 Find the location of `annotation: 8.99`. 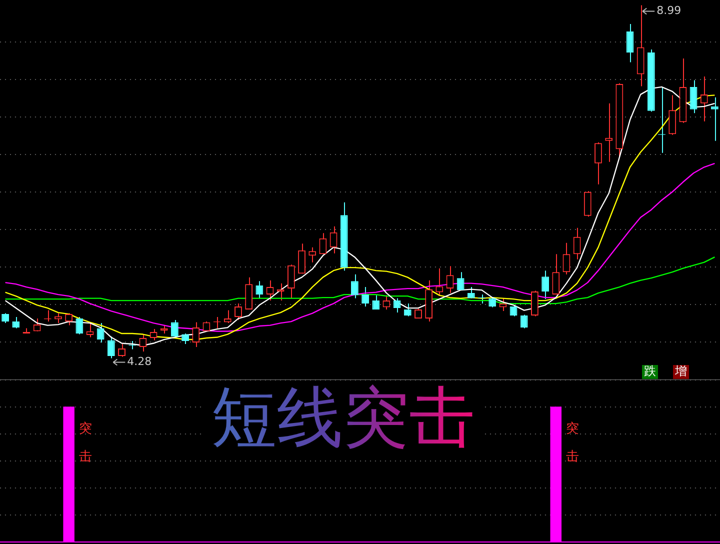

annotation: 8.99 is located at coordinates (669, 11).